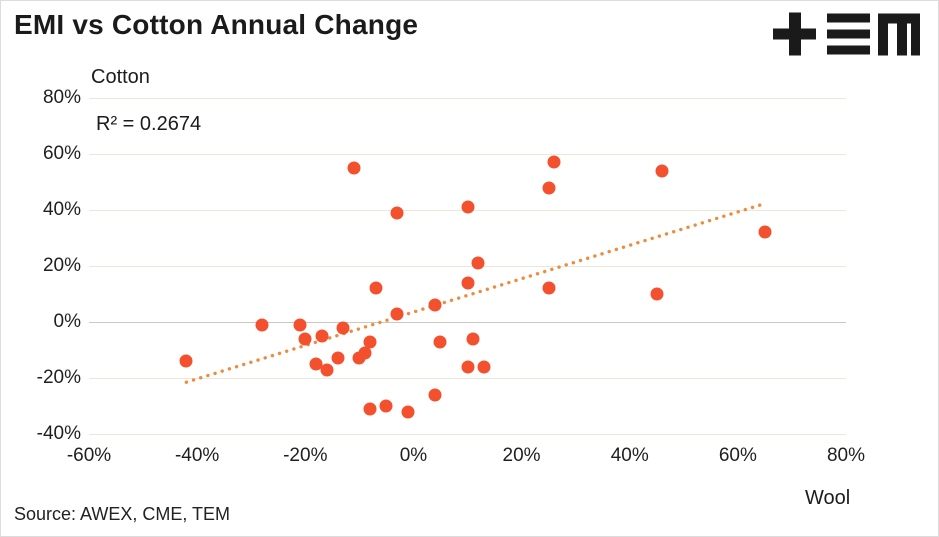 The width and height of the screenshot is (939, 537). What do you see at coordinates (467, 378) in the screenshot?
I see `gridline-y--20` at bounding box center [467, 378].